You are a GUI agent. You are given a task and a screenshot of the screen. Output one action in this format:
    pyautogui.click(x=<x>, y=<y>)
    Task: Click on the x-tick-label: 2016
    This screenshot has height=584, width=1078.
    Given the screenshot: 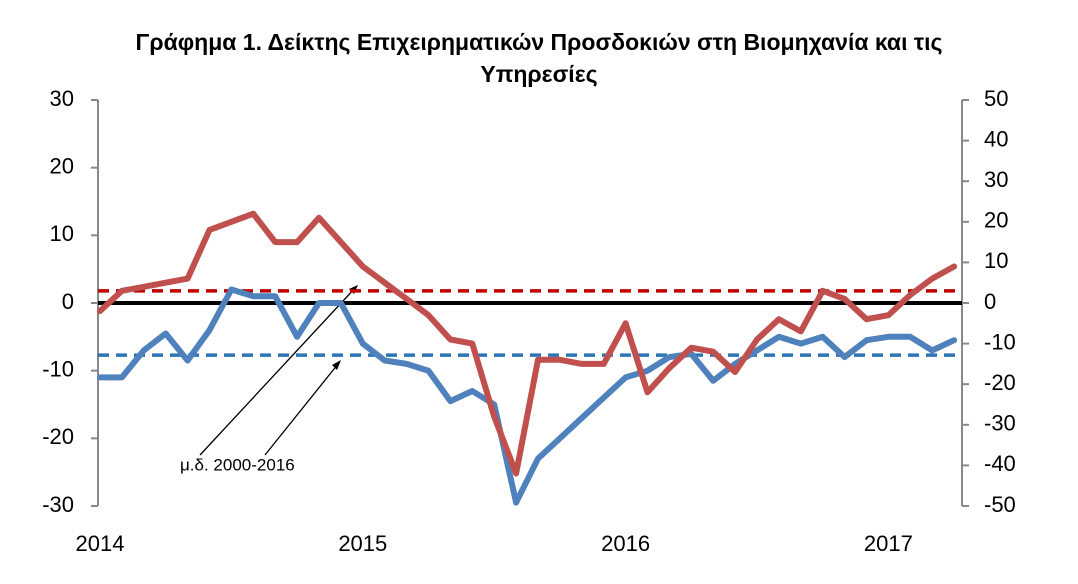 What is the action you would take?
    pyautogui.click(x=625, y=543)
    